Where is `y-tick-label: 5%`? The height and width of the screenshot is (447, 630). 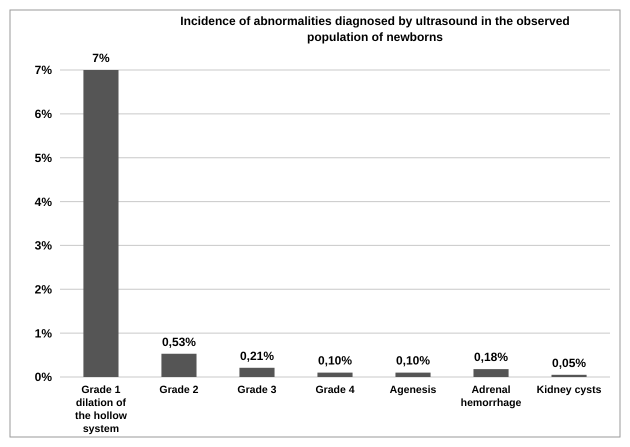
y-tick-label: 5% is located at coordinates (43, 157).